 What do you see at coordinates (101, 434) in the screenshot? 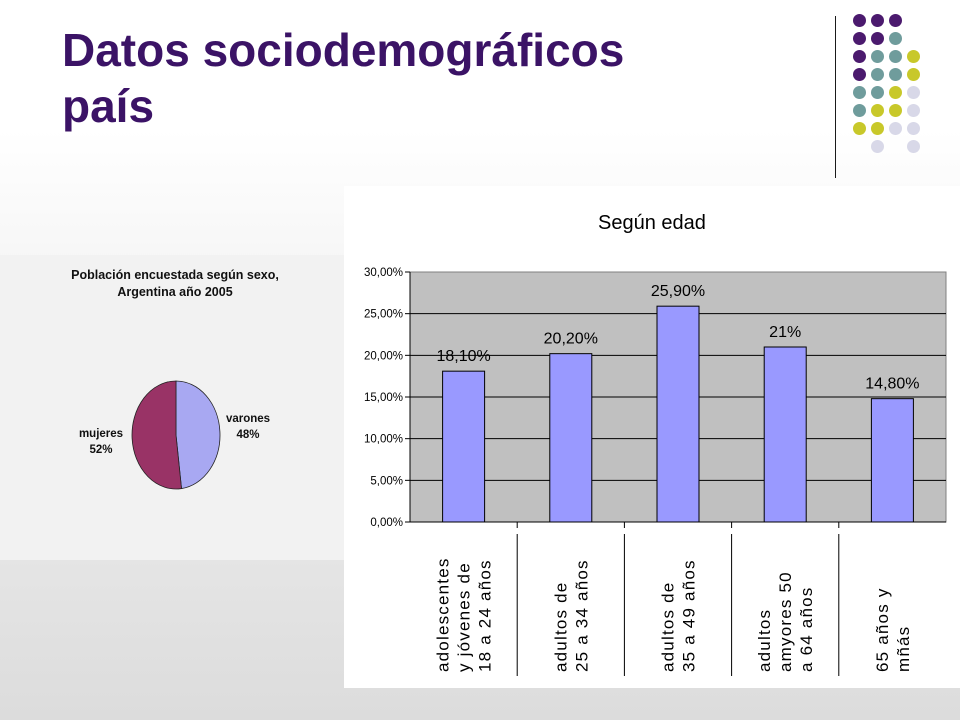
I see `pie-legend-mujeres: mujeres` at bounding box center [101, 434].